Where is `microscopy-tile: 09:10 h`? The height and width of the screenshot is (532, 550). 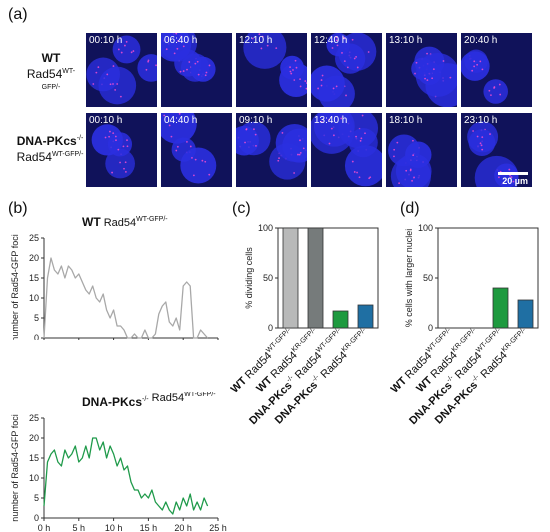
microscopy-tile: 09:10 h is located at coordinates (271, 150).